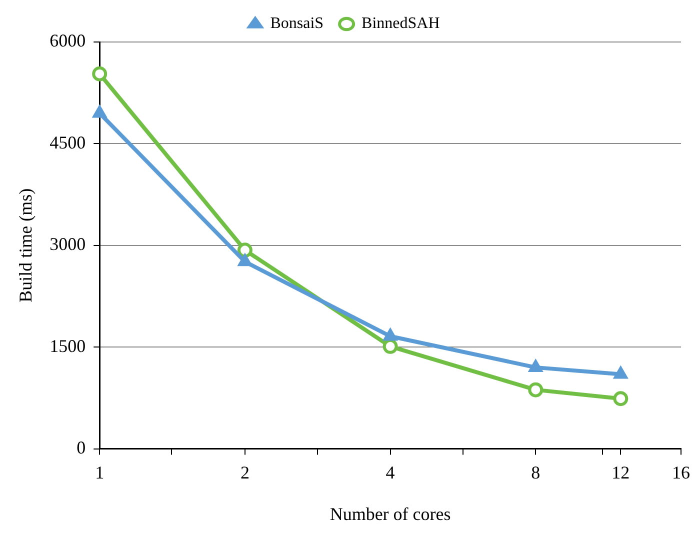  Describe the element at coordinates (68, 346) in the screenshot. I see `y-tick-label: 1500` at that location.